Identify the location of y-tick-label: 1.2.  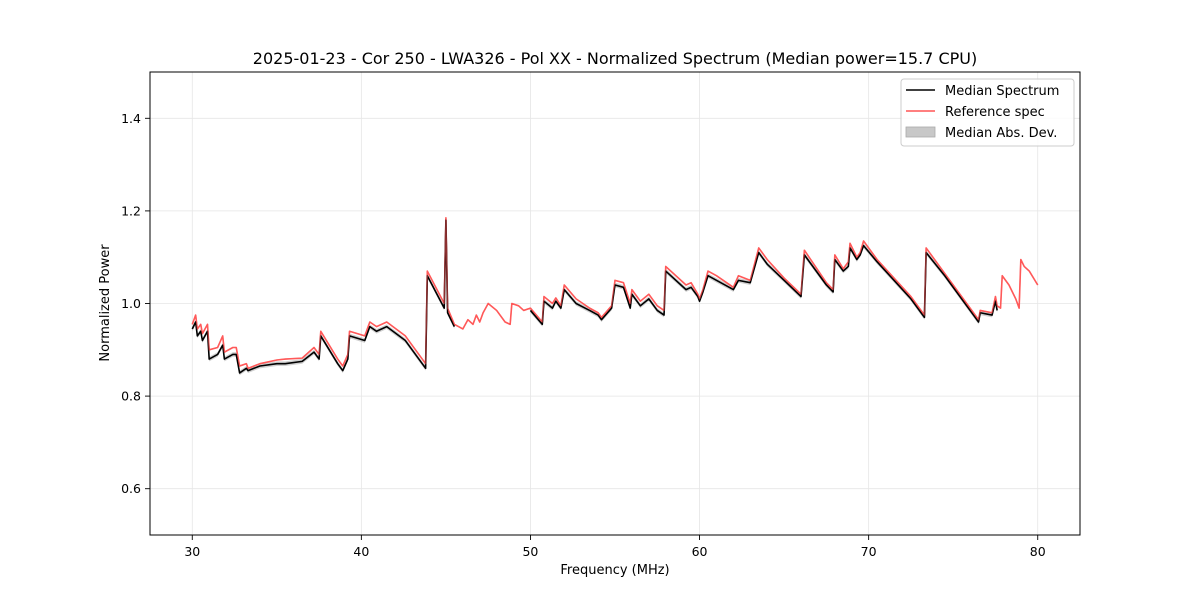
(131, 210).